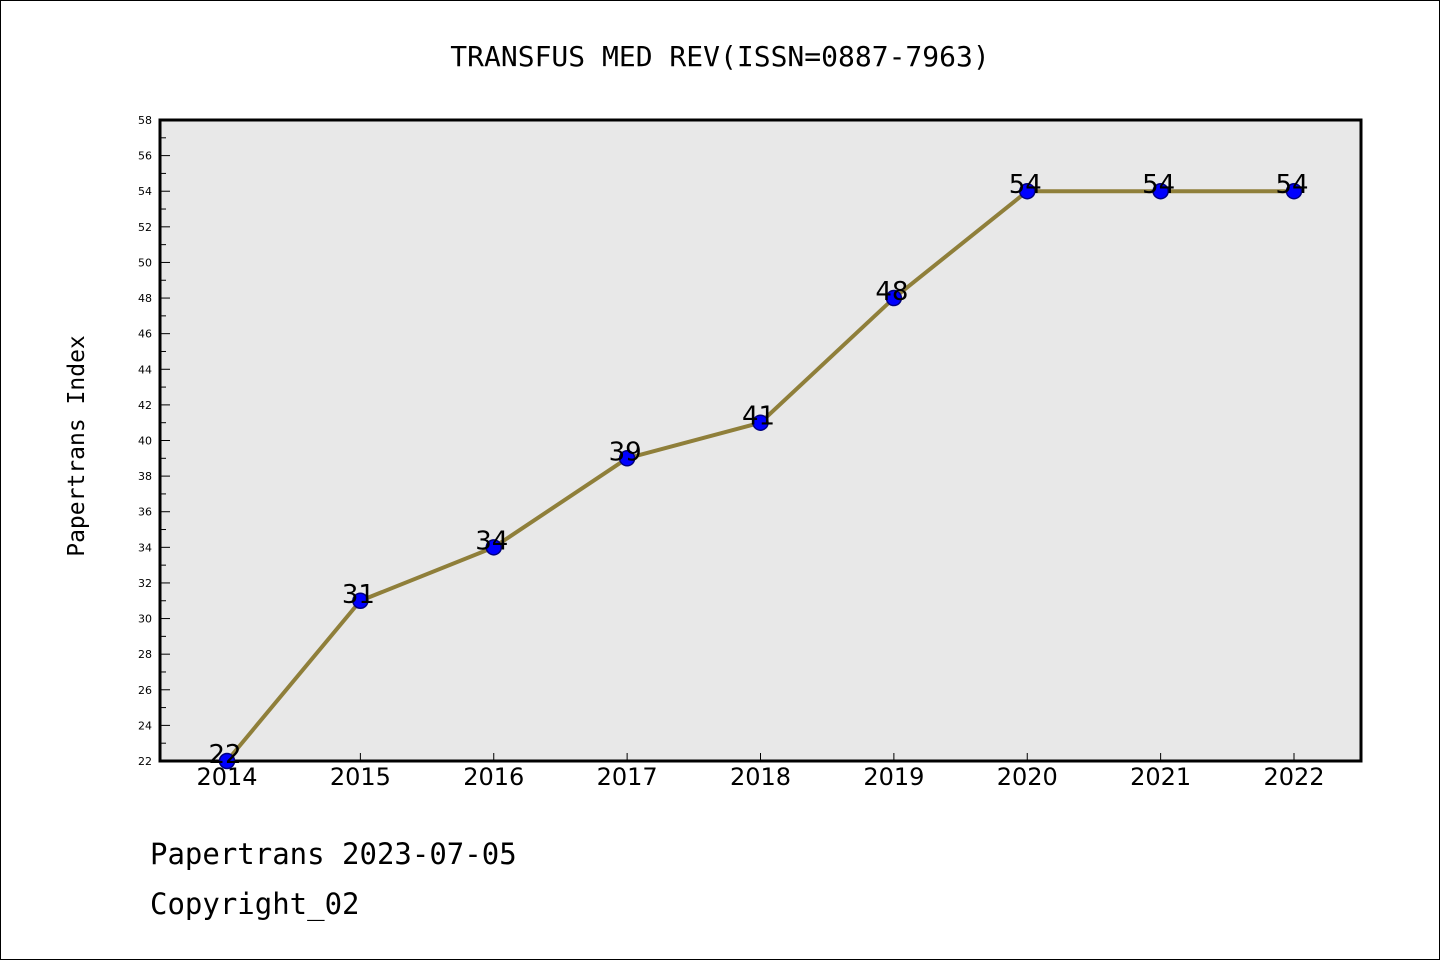 The image size is (1440, 960). I want to click on data-label: 34, so click(491, 541).